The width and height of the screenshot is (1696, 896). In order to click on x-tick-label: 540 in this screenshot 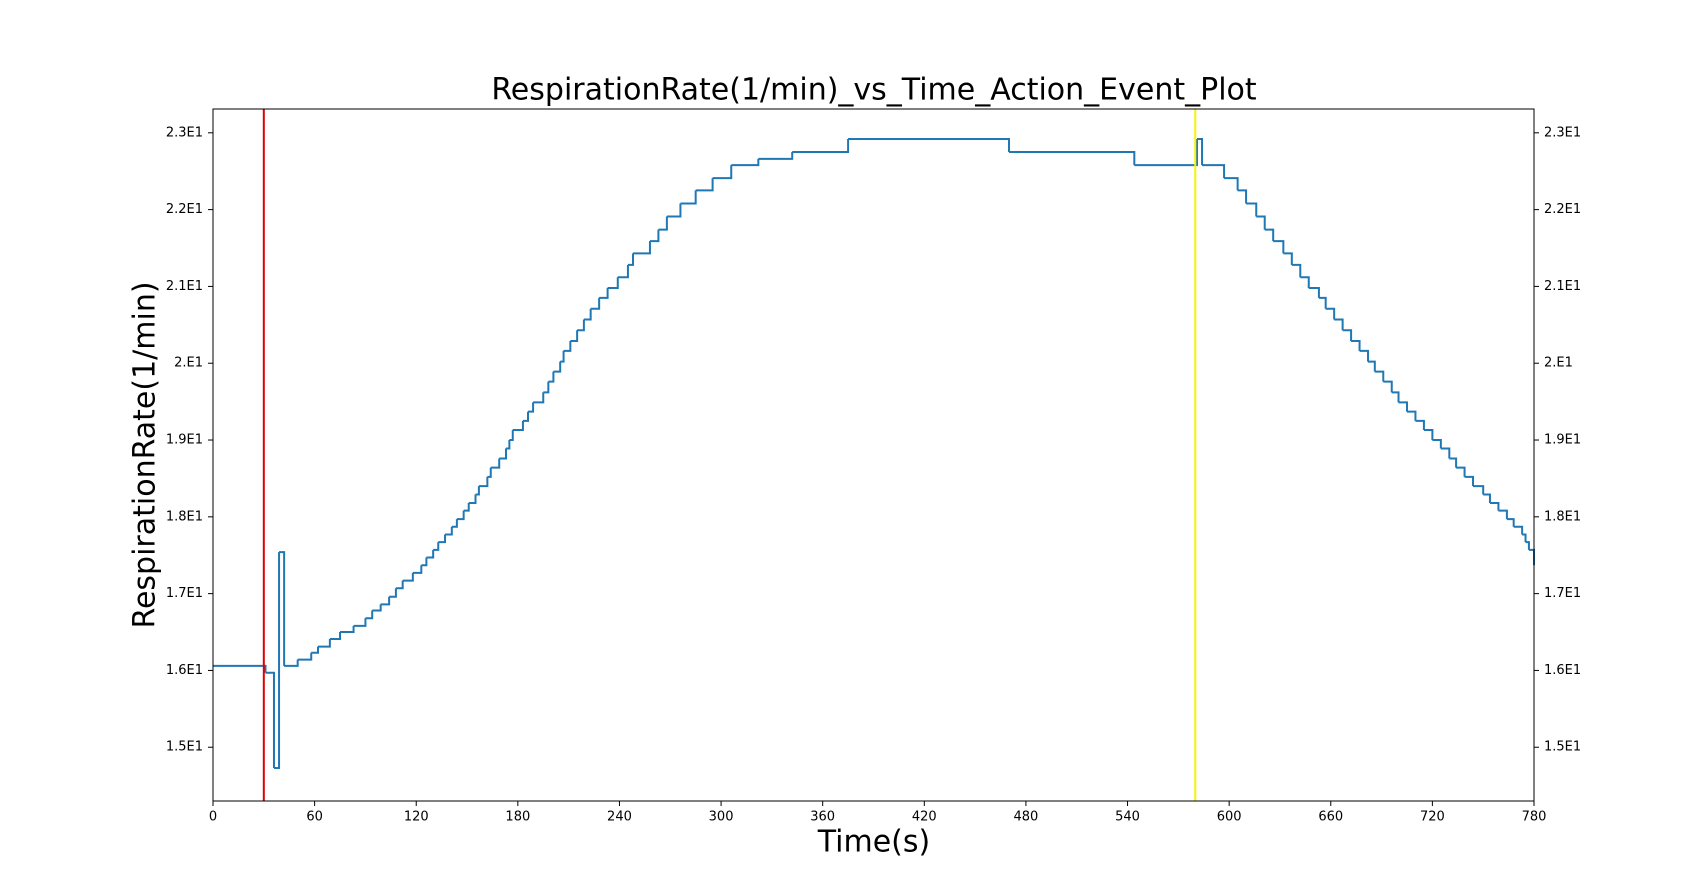, I will do `click(1127, 817)`.